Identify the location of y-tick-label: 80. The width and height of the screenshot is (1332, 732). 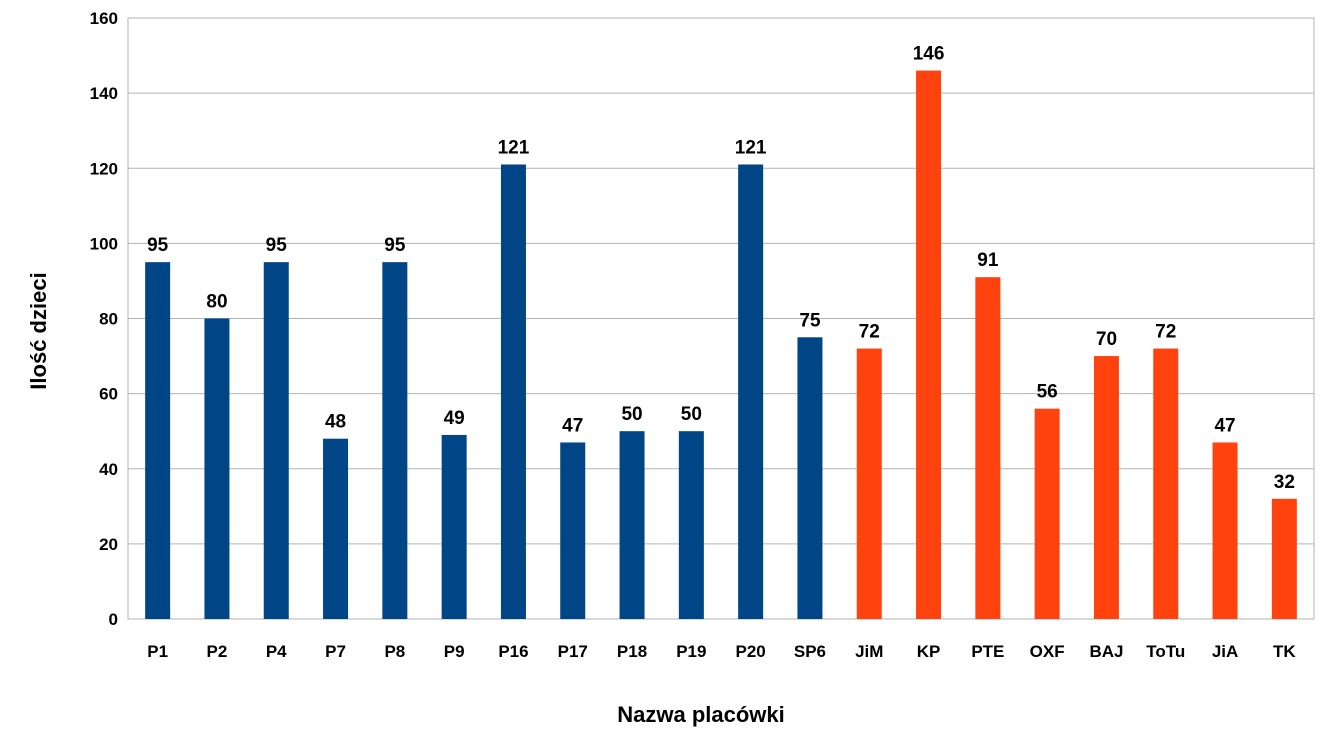
(108, 319).